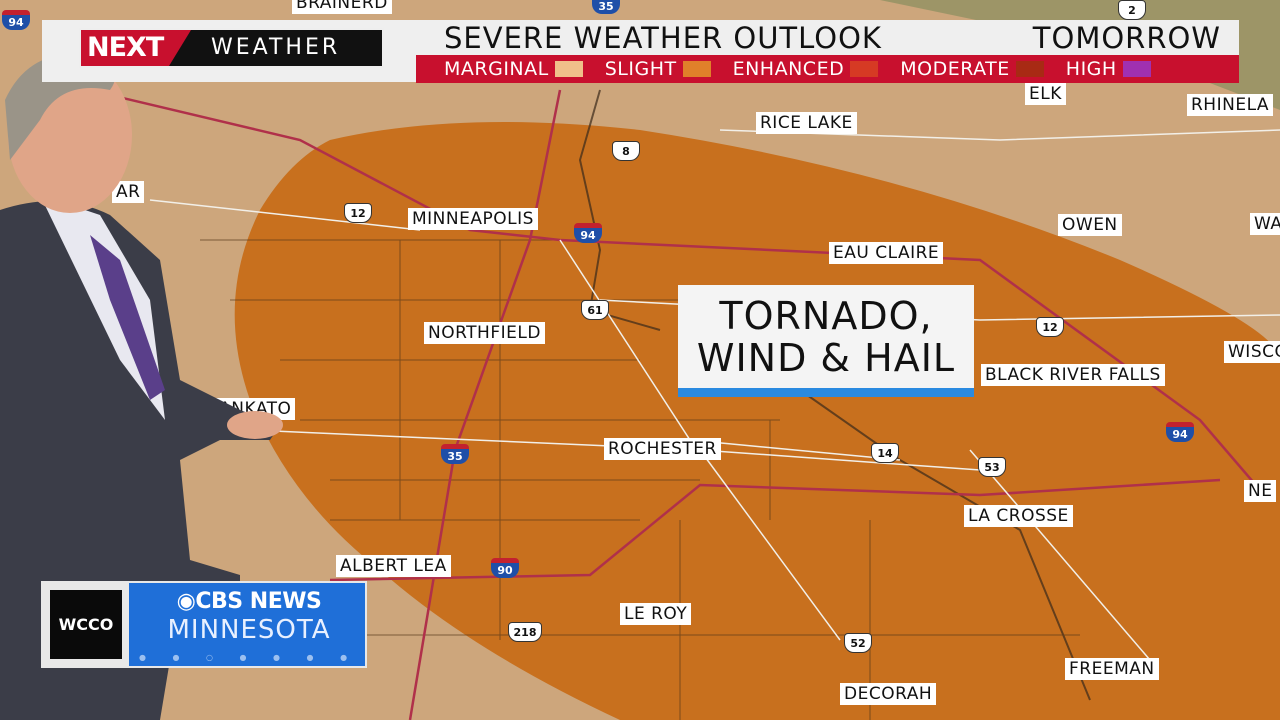 This screenshot has height=720, width=1280. I want to click on city-label: LA CROSSE, so click(1018, 516).